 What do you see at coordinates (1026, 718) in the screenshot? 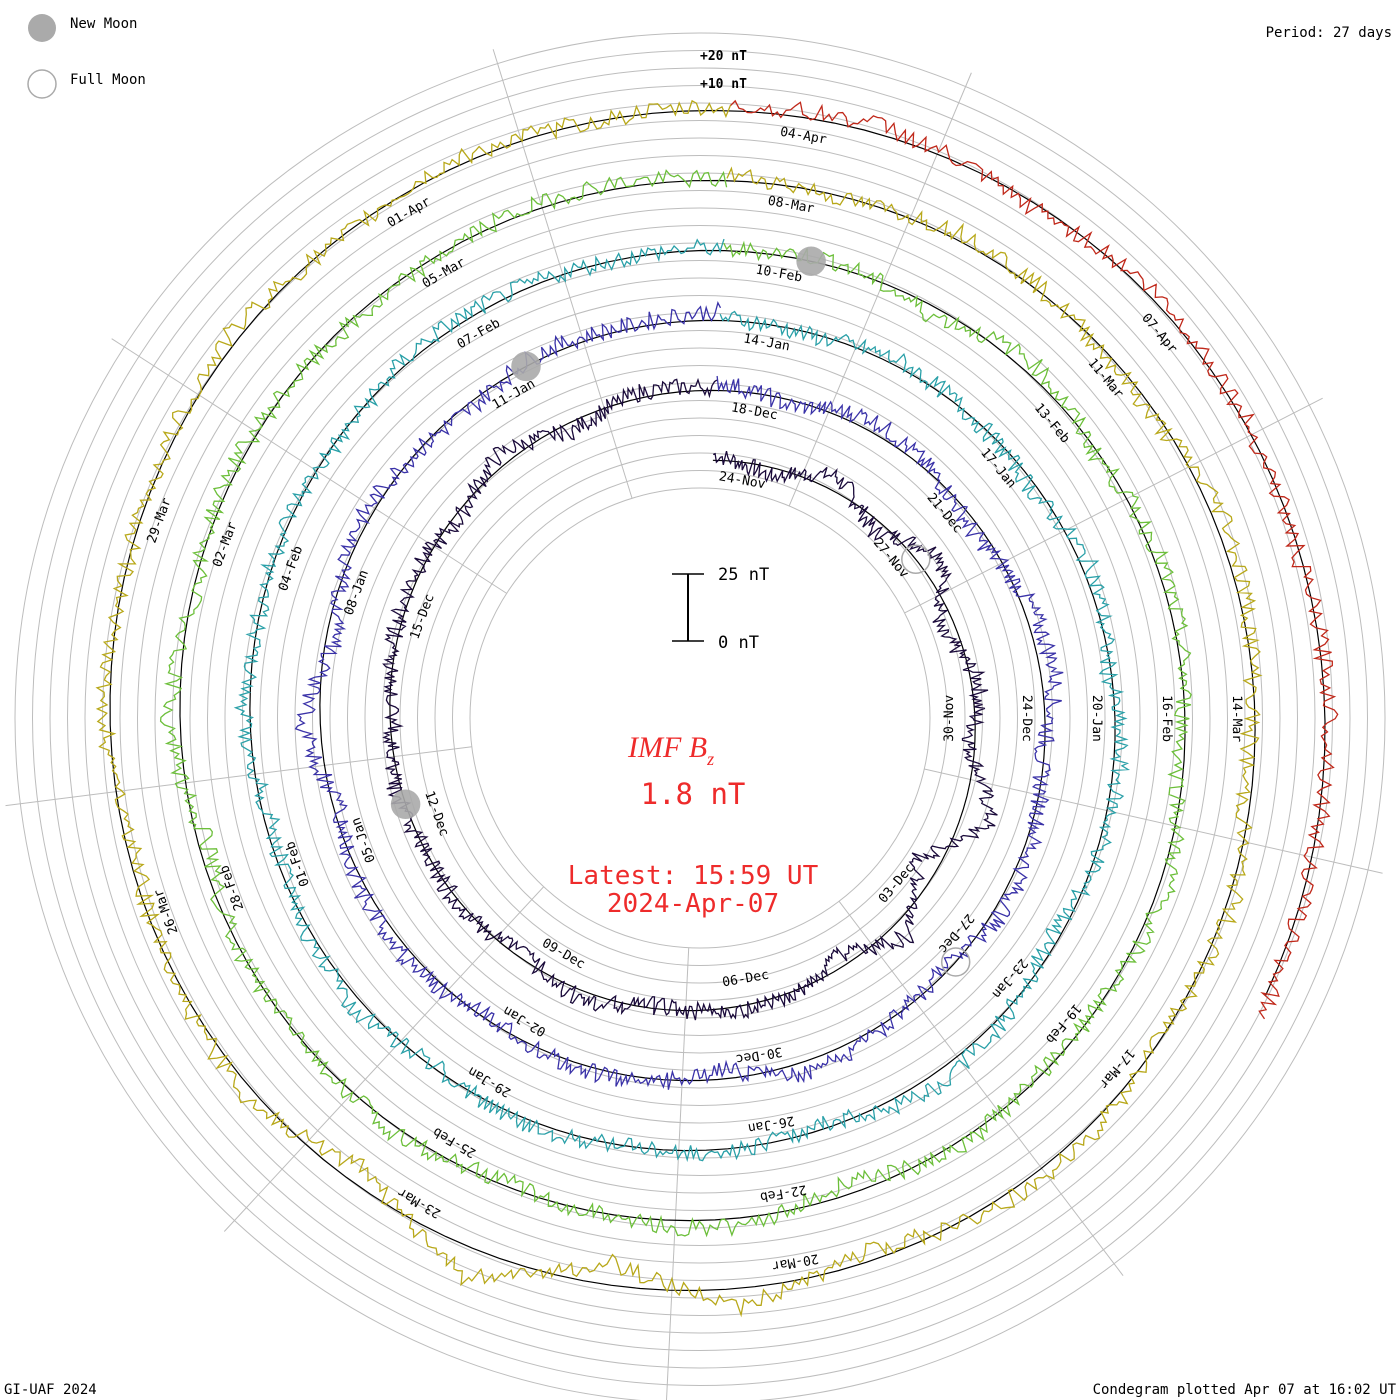
I see `date-label: 24-Dec` at bounding box center [1026, 718].